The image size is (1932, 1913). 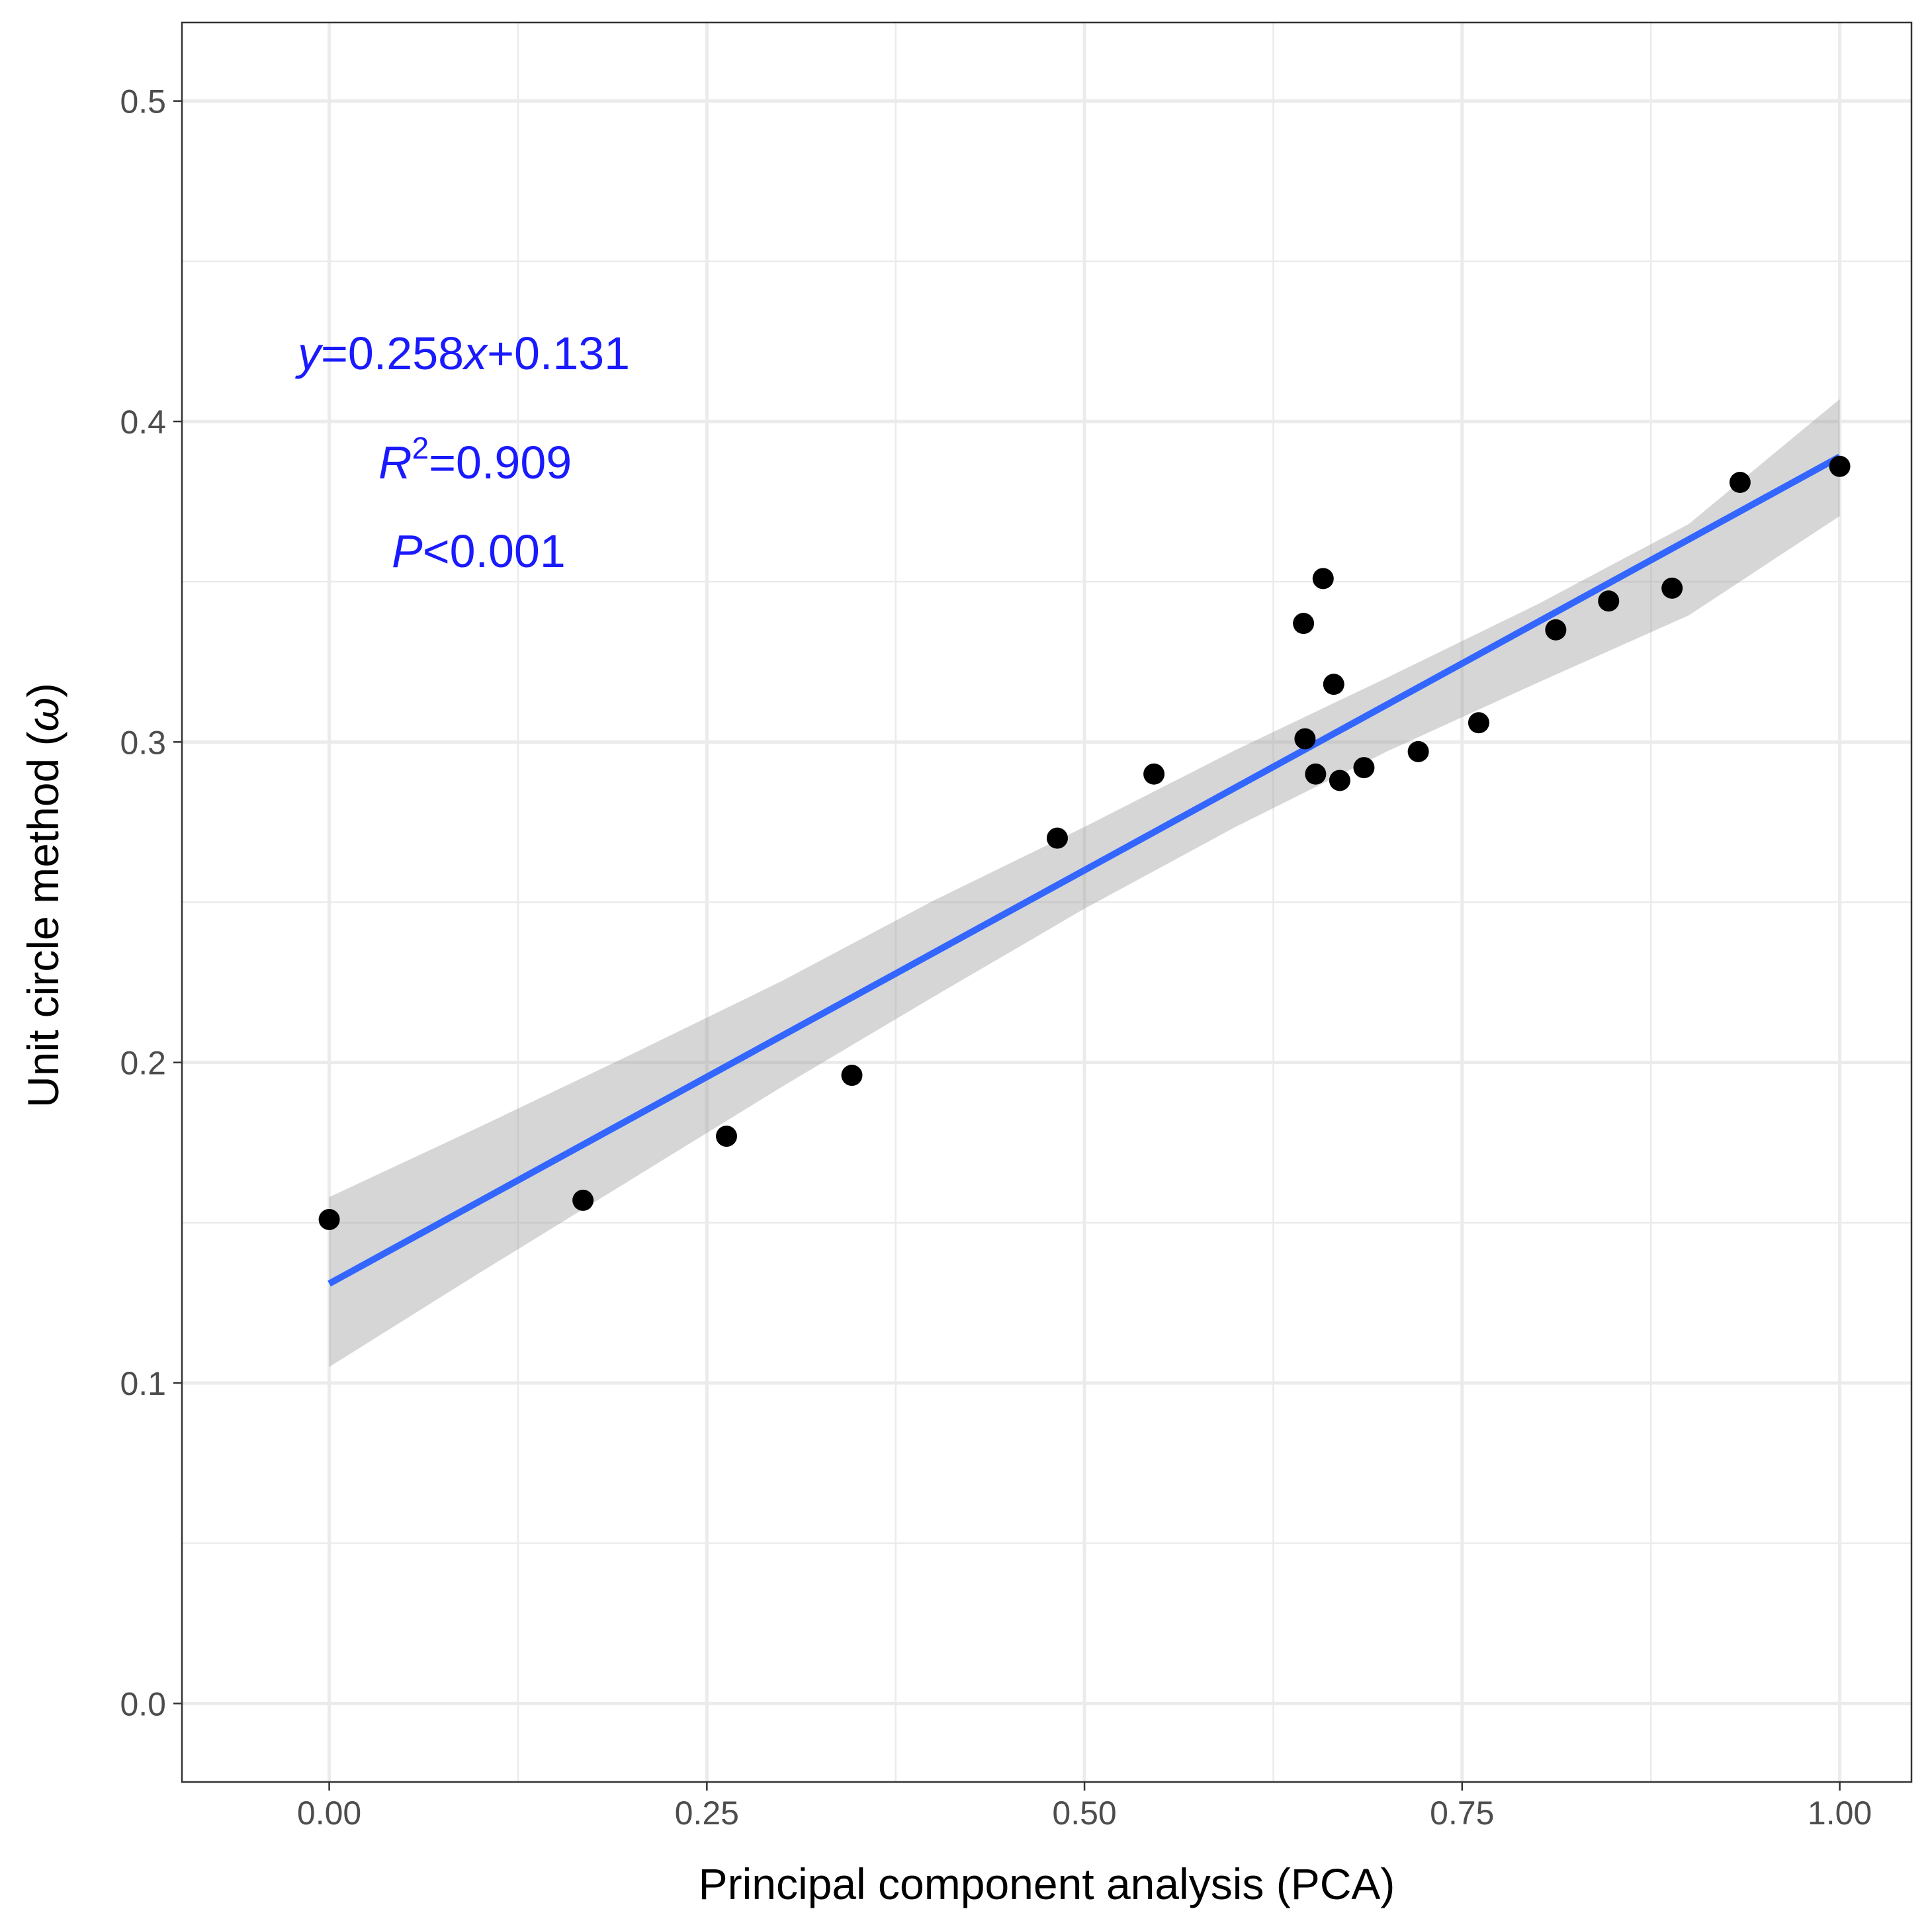 I want to click on x-tick-label: 0.00, so click(x=329, y=1813).